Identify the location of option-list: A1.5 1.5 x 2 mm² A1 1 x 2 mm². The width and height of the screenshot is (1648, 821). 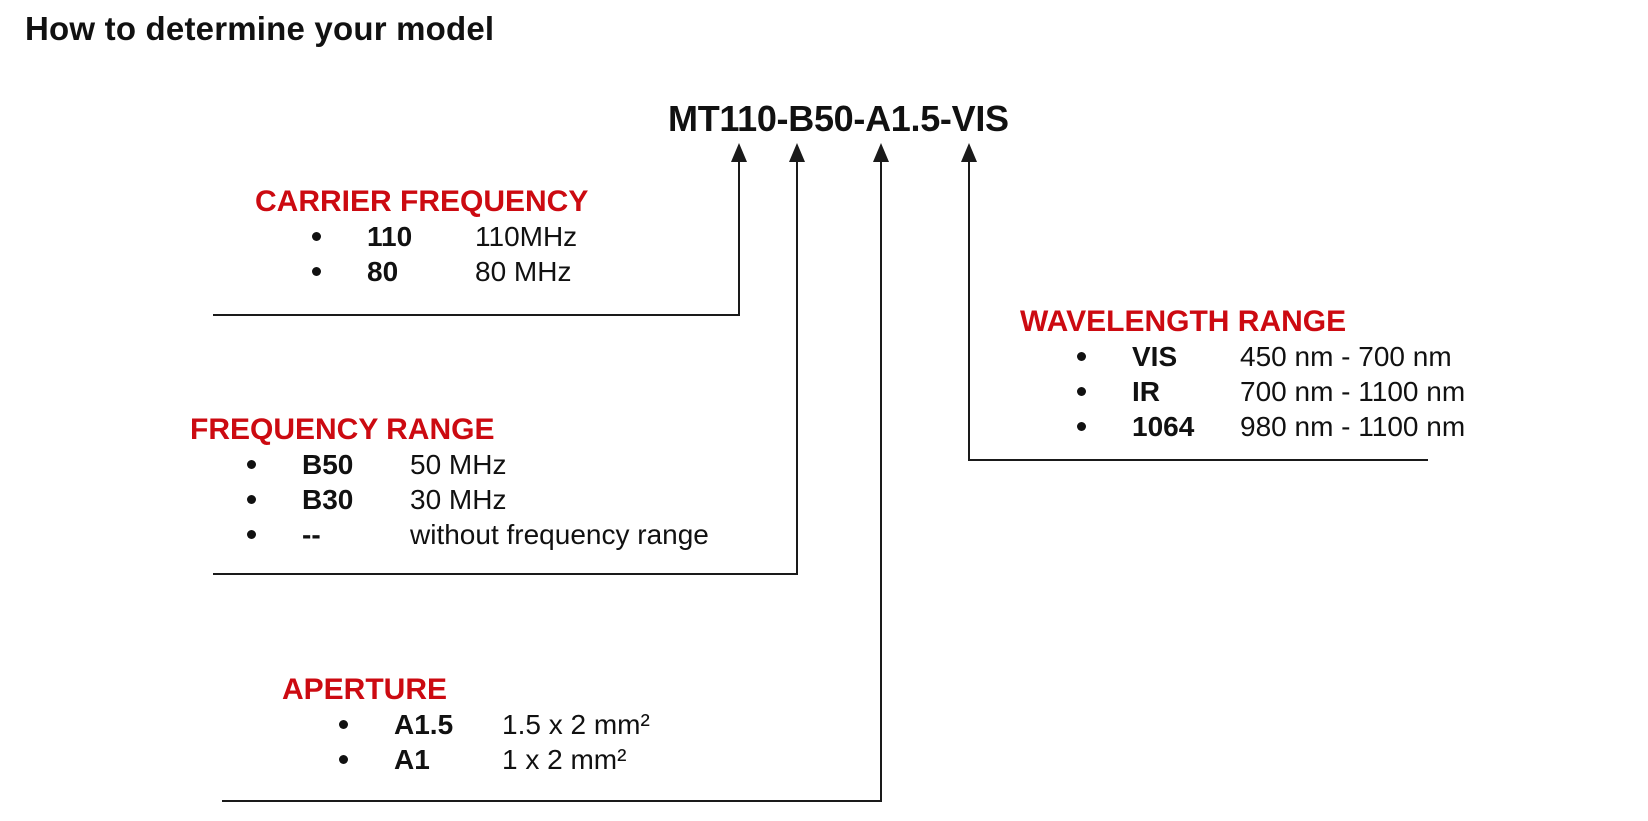
(602, 742).